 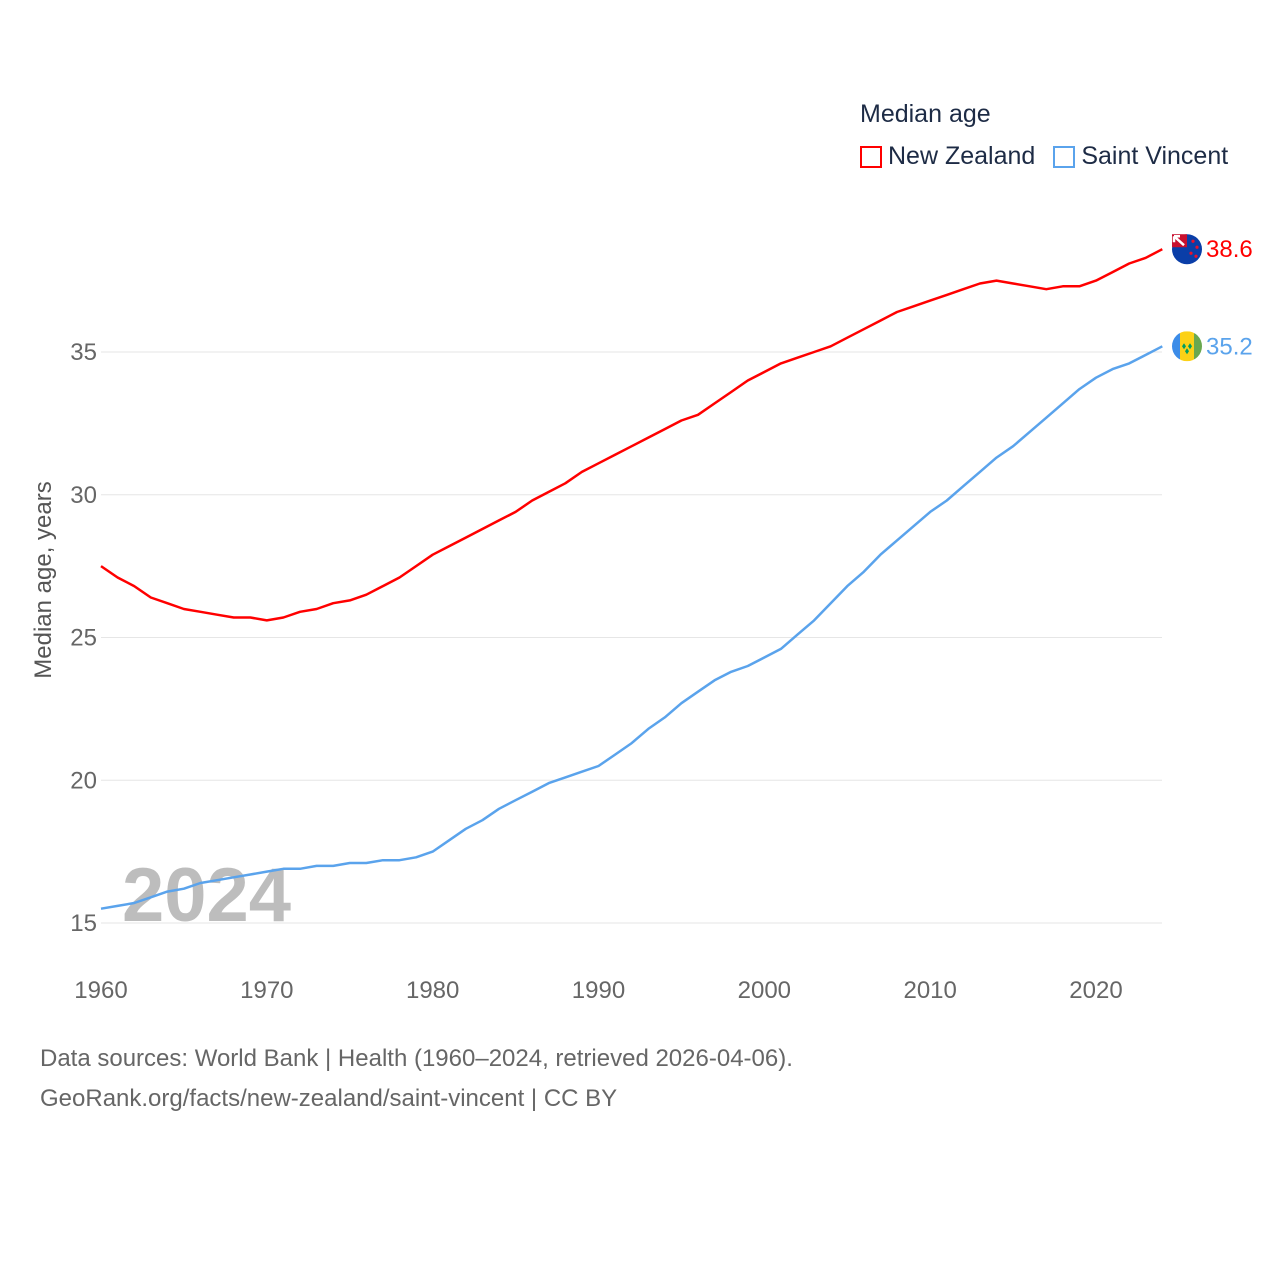 What do you see at coordinates (1155, 156) in the screenshot?
I see `legend-label: Saint Vincent` at bounding box center [1155, 156].